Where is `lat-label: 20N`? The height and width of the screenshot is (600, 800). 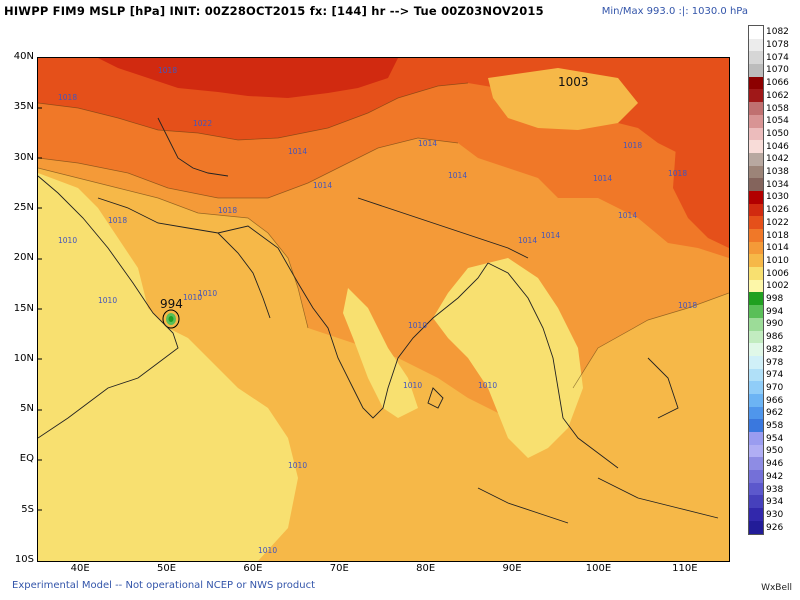
lat-label: 20N is located at coordinates (23, 258).